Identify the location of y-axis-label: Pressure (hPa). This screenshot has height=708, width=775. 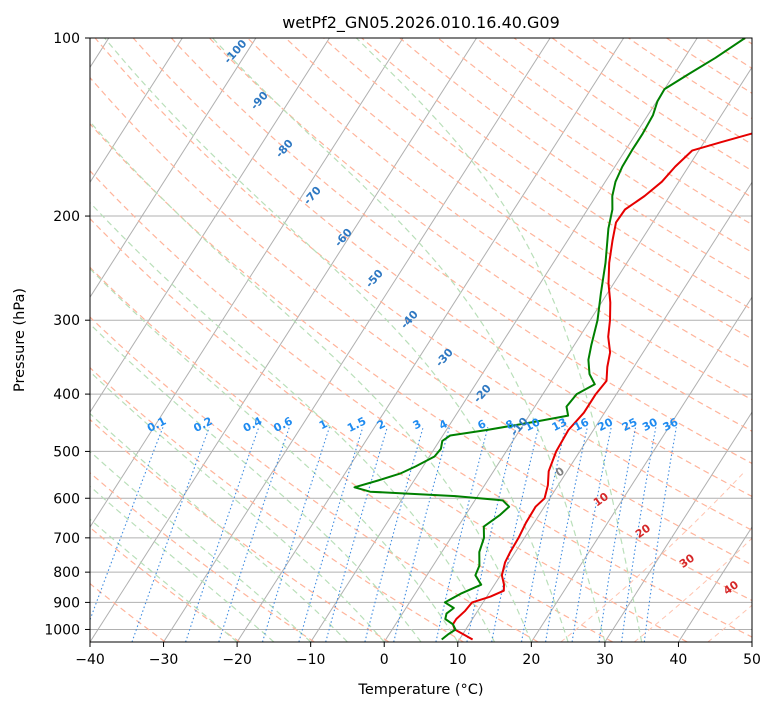
(20, 340).